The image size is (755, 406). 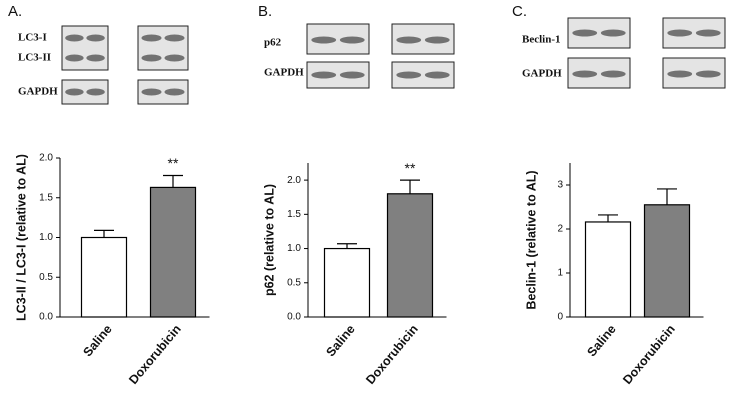 What do you see at coordinates (15, 11) in the screenshot?
I see `panel-letter: A.` at bounding box center [15, 11].